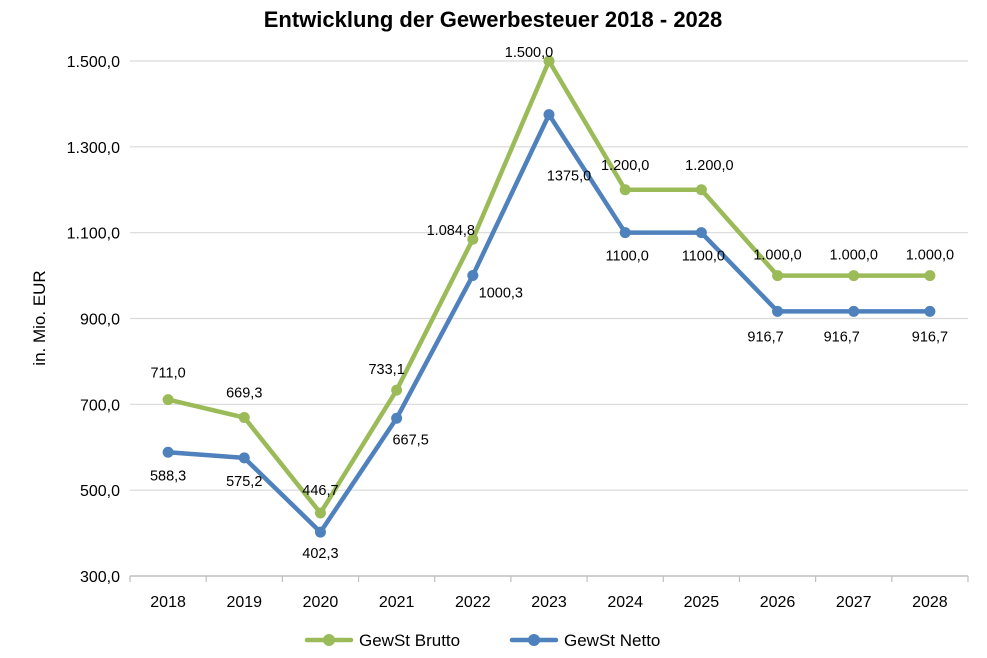 Image resolution: width=987 pixels, height=658 pixels. I want to click on x-tick-label: 2026, so click(778, 602).